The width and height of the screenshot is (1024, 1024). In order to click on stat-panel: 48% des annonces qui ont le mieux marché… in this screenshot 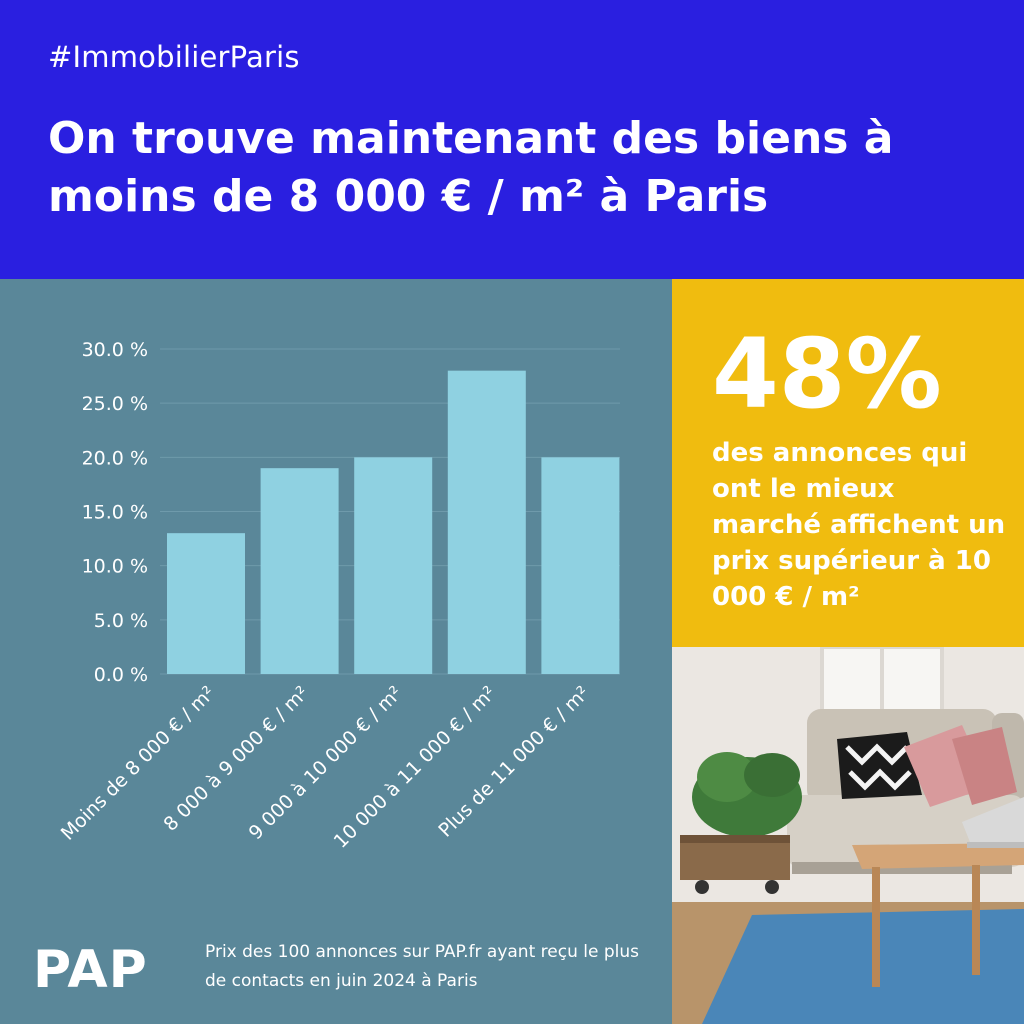, I will do `click(848, 463)`.